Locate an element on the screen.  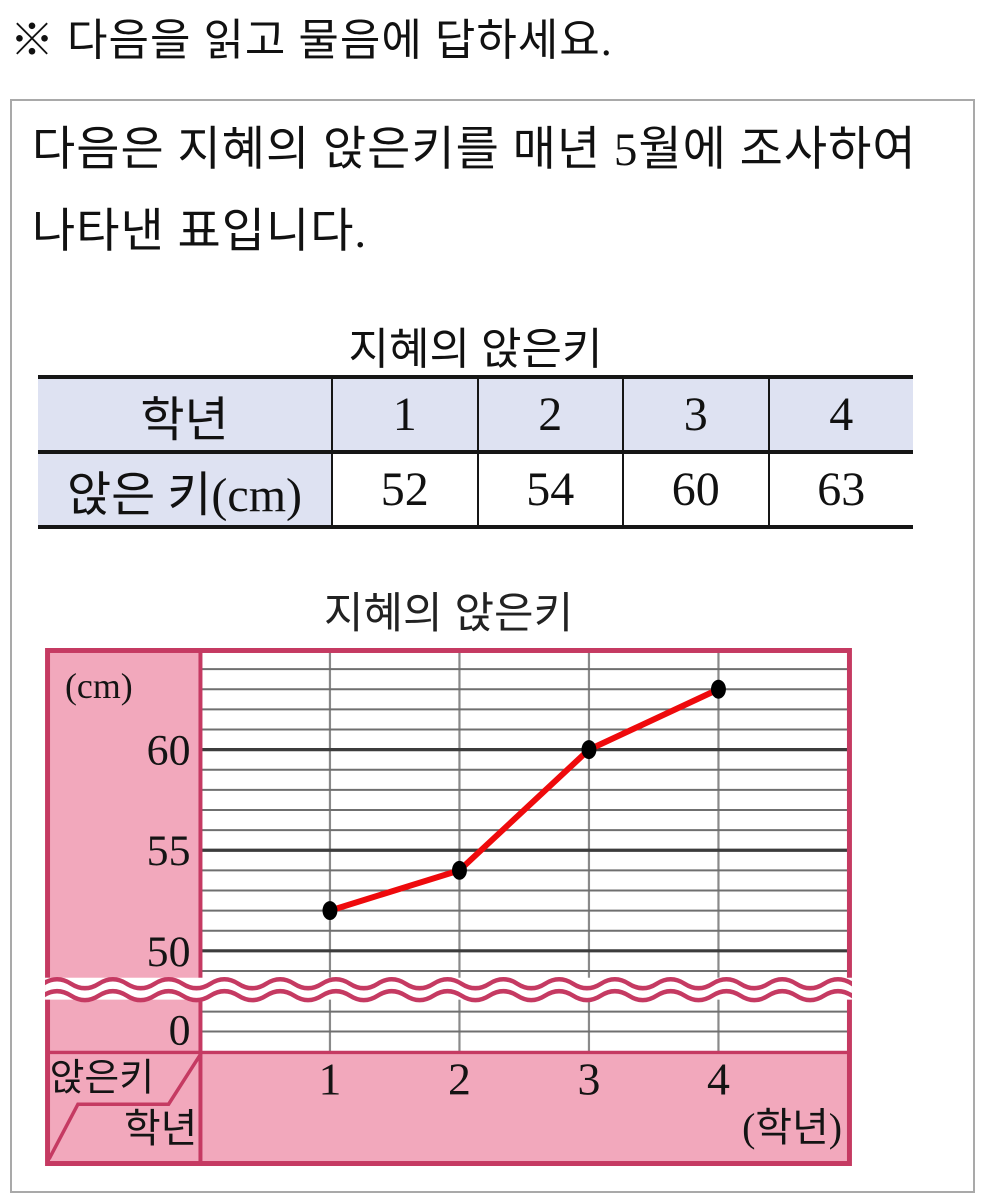
x-tick-labels: 1 2 3 4 is located at coordinates (525, 1078).